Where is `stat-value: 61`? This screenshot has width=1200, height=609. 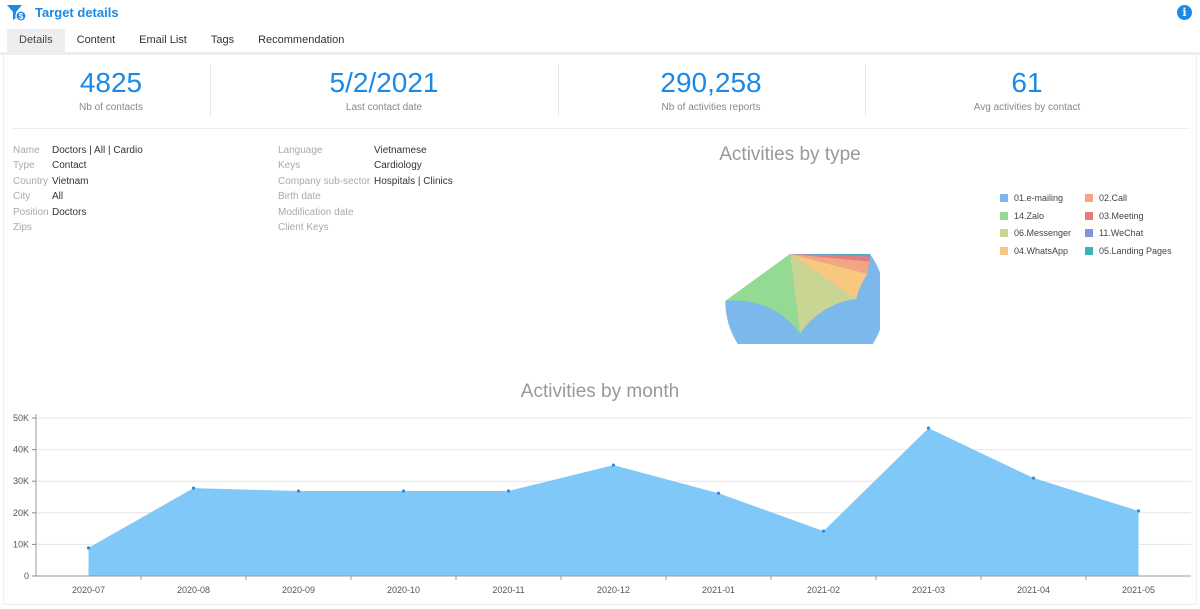 stat-value: 61 is located at coordinates (1027, 82).